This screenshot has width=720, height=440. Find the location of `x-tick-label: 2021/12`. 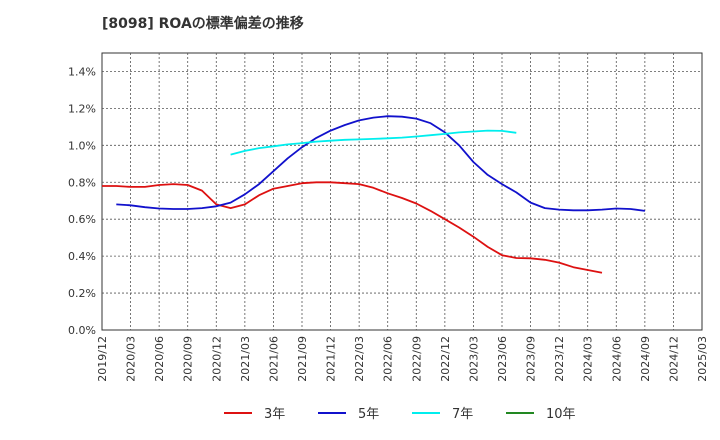

x-tick-label: 2021/12 is located at coordinates (331, 359).